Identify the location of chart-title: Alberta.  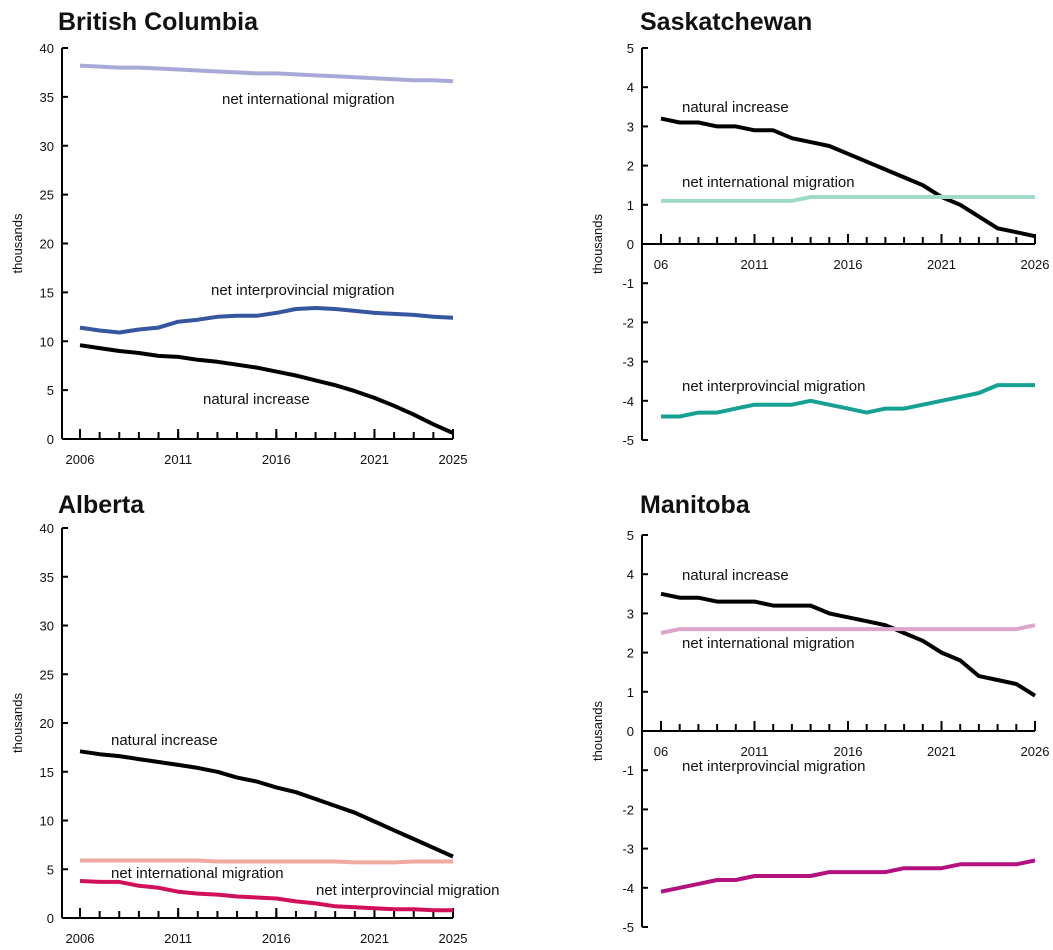
(101, 505).